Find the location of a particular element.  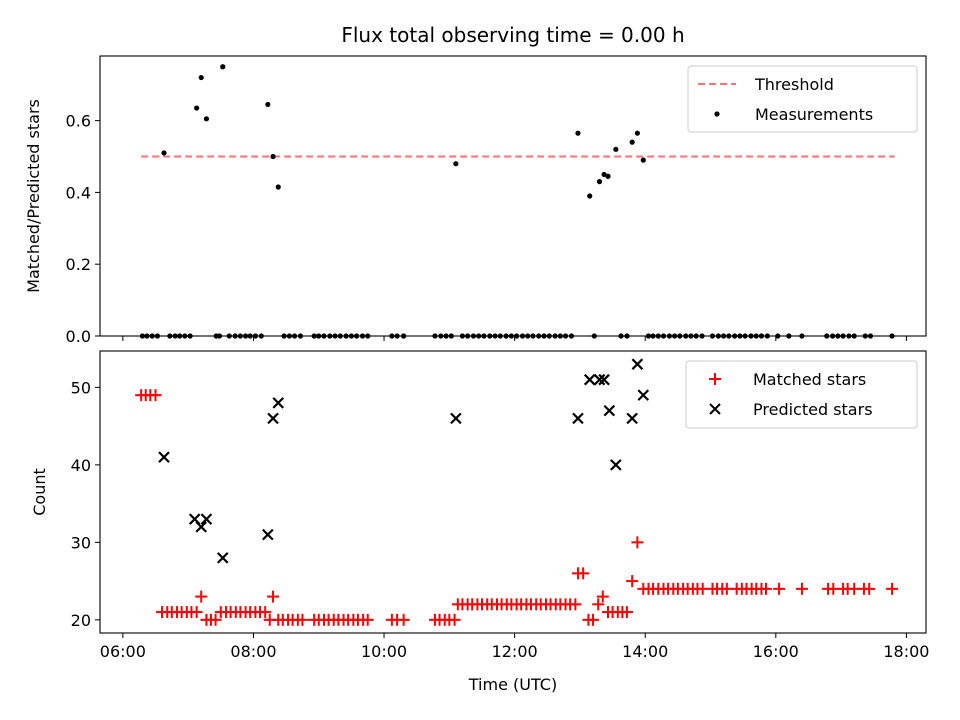

bottom-y-axis-label: Count is located at coordinates (39, 492).